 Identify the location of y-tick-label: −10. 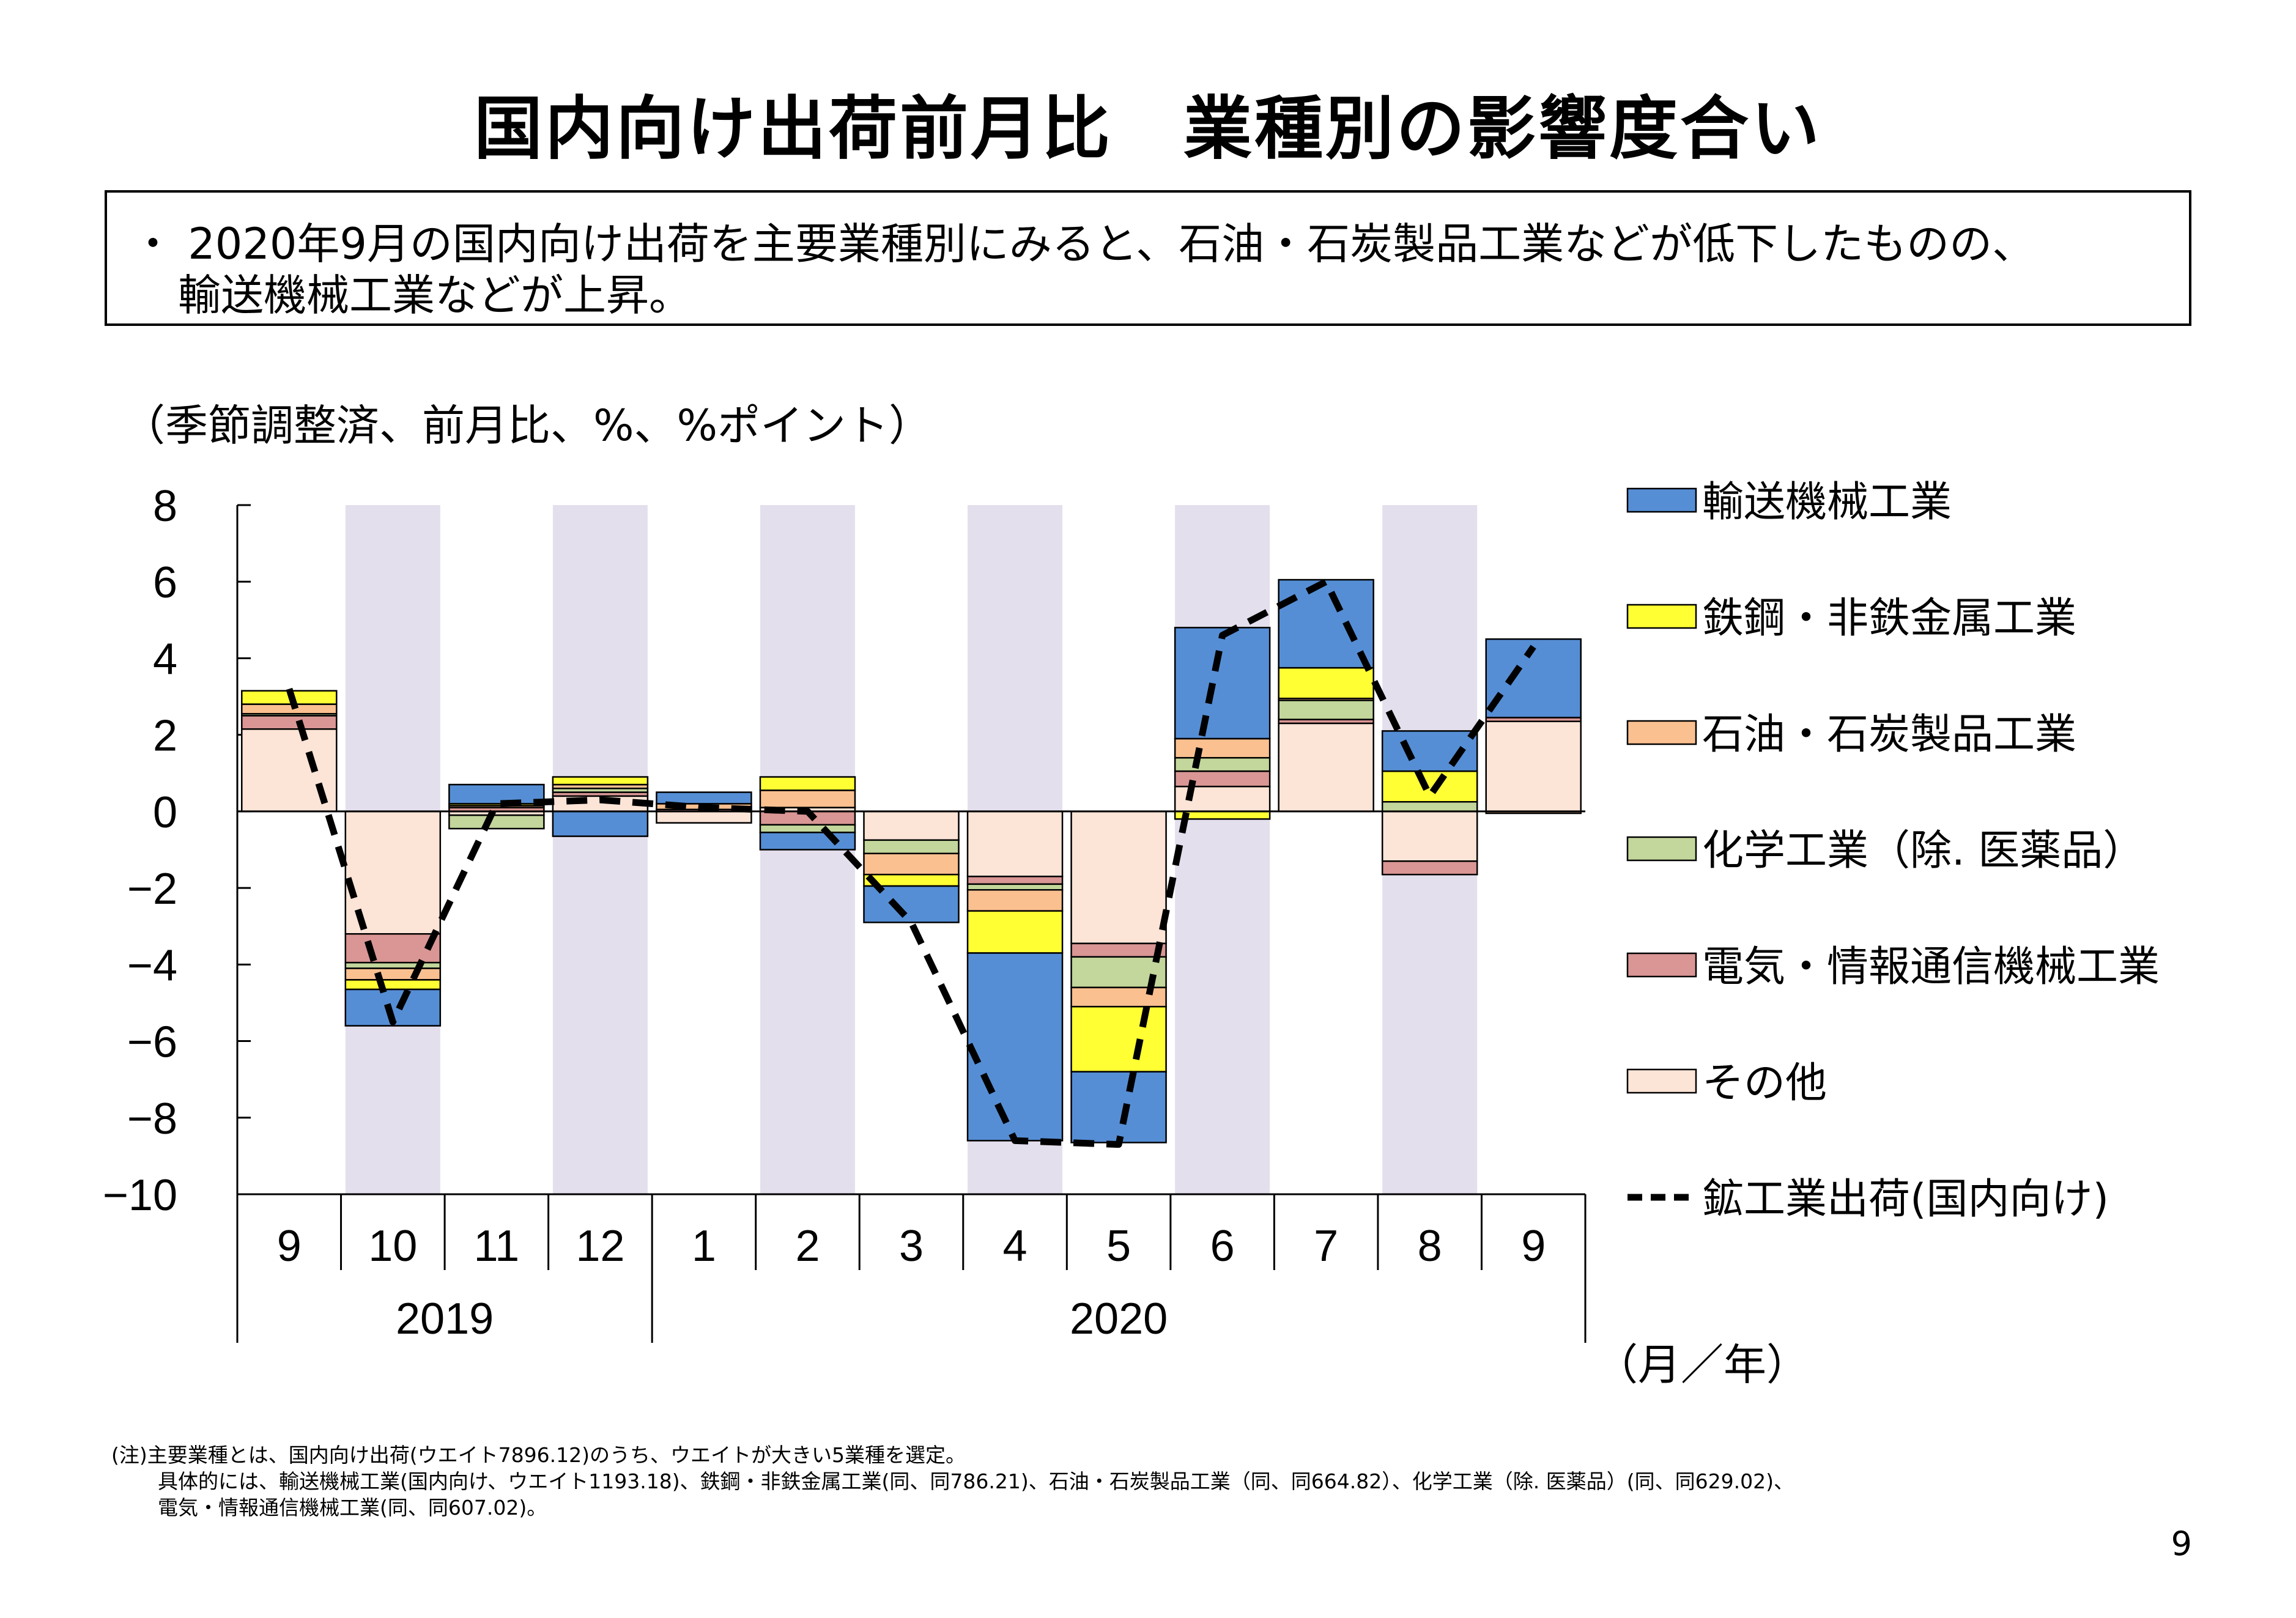
(140, 1195).